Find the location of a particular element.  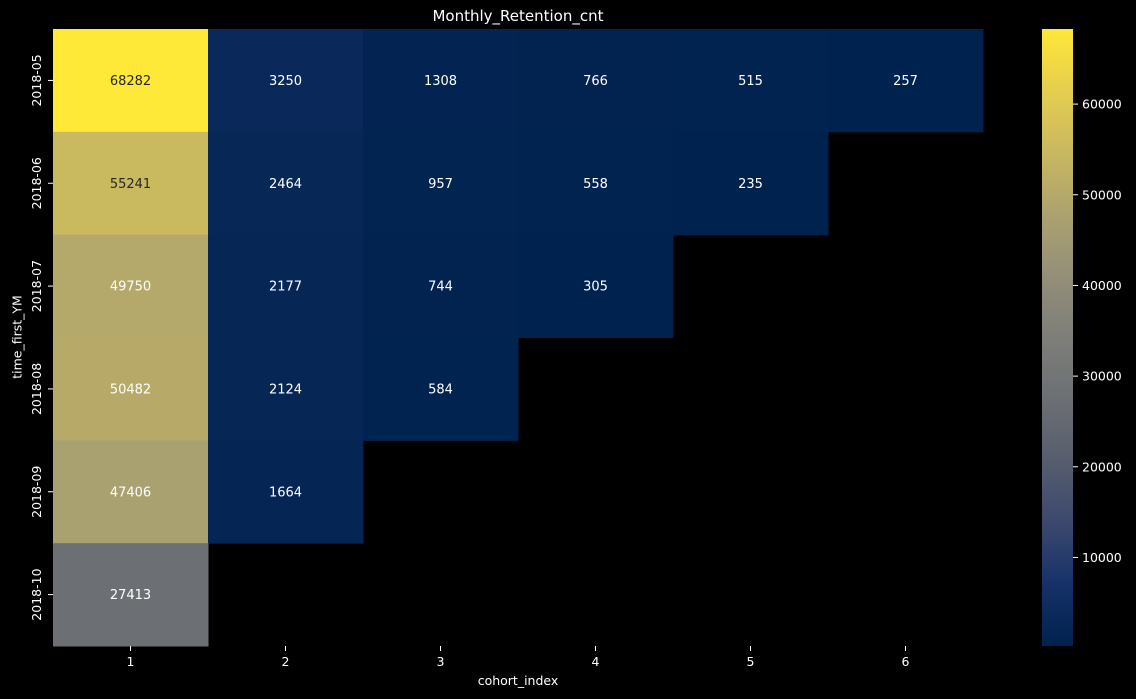

cell-value-label: 49750 is located at coordinates (130, 287).